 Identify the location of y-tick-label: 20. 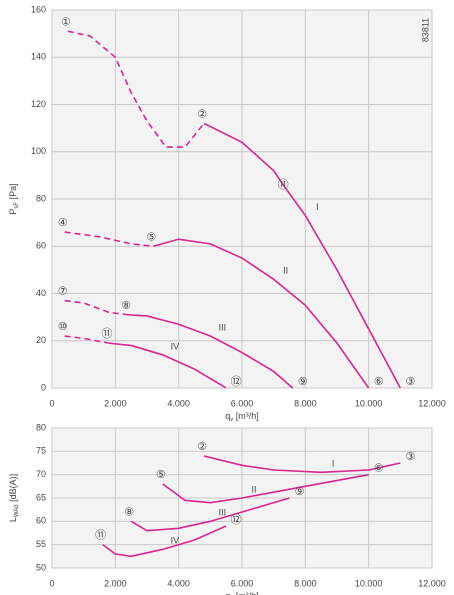
(41, 340).